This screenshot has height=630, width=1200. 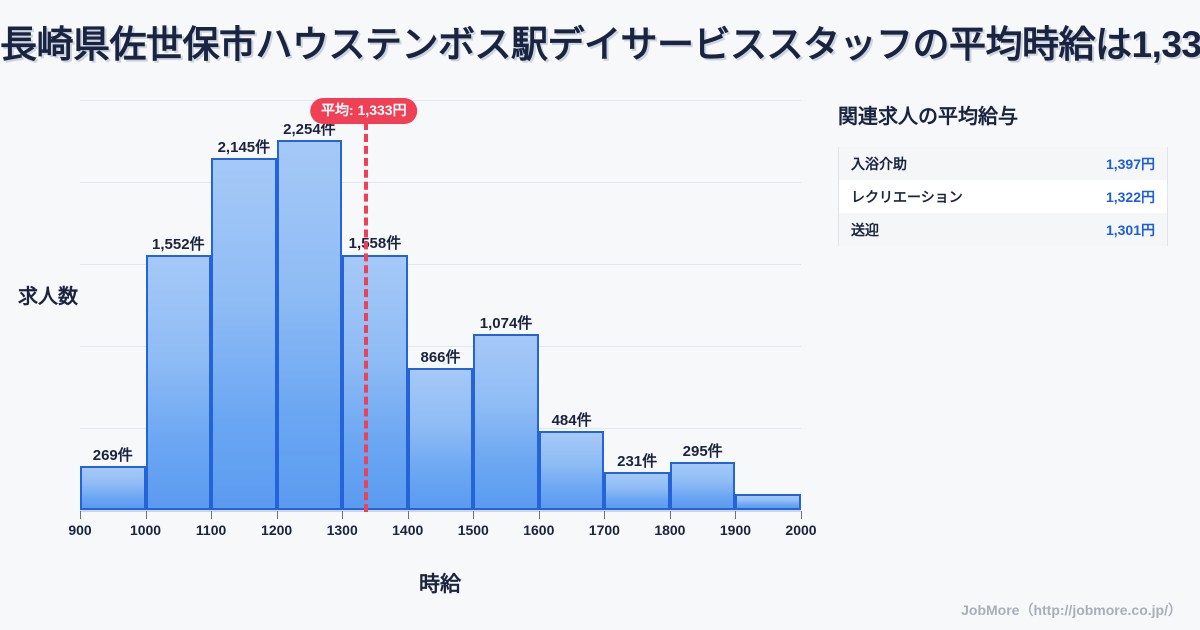 What do you see at coordinates (440, 357) in the screenshot?
I see `bar-value-label: 866件` at bounding box center [440, 357].